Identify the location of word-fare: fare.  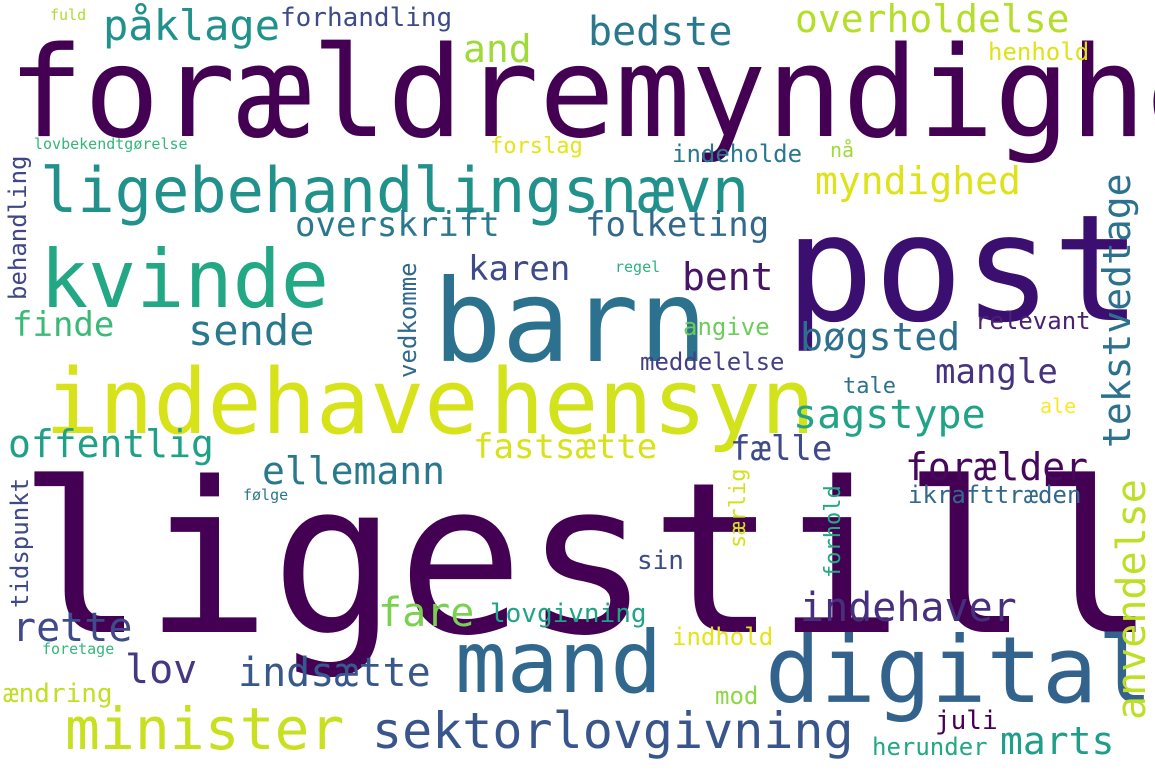
(426, 613).